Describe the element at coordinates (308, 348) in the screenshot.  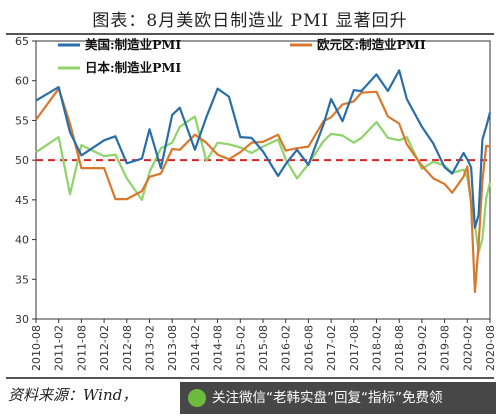
I see `x-tick-label: 2016-08` at that location.